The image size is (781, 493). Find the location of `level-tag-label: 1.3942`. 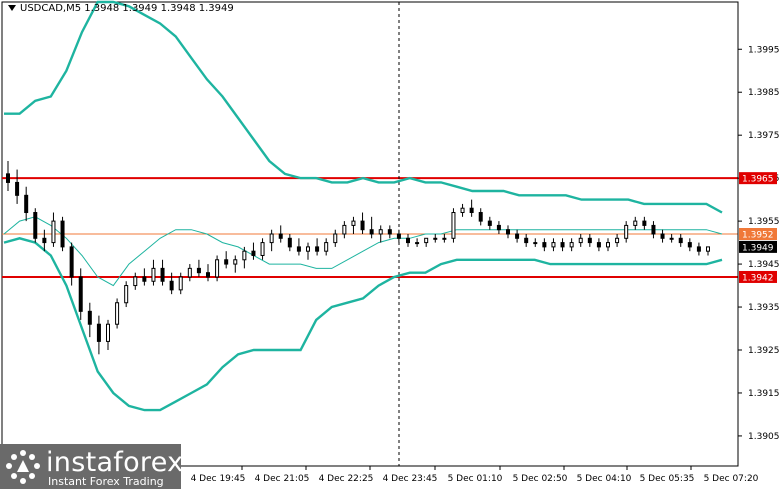

level-tag-label: 1.3942 is located at coordinates (758, 278).